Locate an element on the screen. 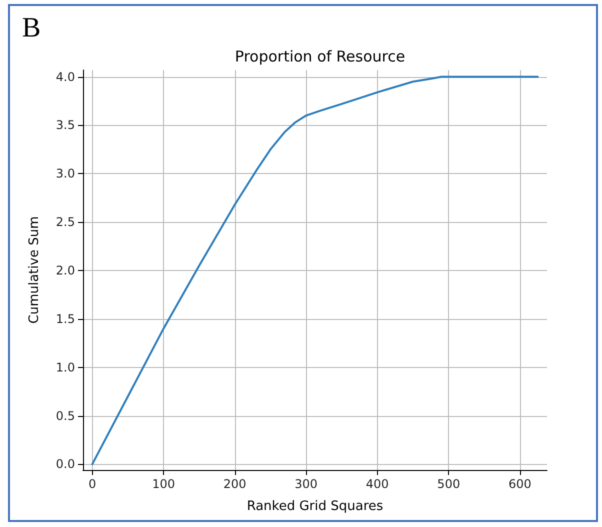  x-tick-label: 200 is located at coordinates (234, 484).